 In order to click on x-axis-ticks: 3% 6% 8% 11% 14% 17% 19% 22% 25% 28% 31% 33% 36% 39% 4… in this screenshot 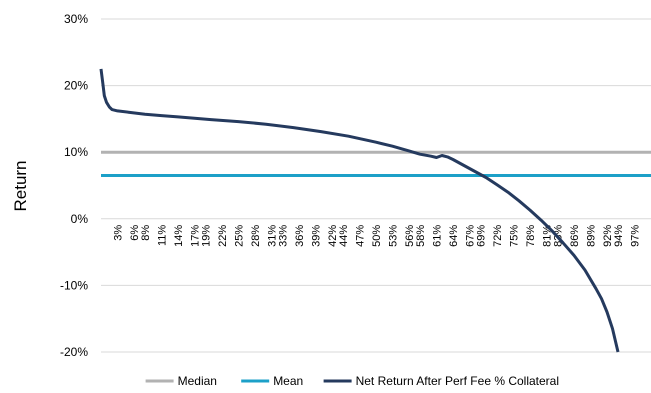, I will do `click(377, 236)`.